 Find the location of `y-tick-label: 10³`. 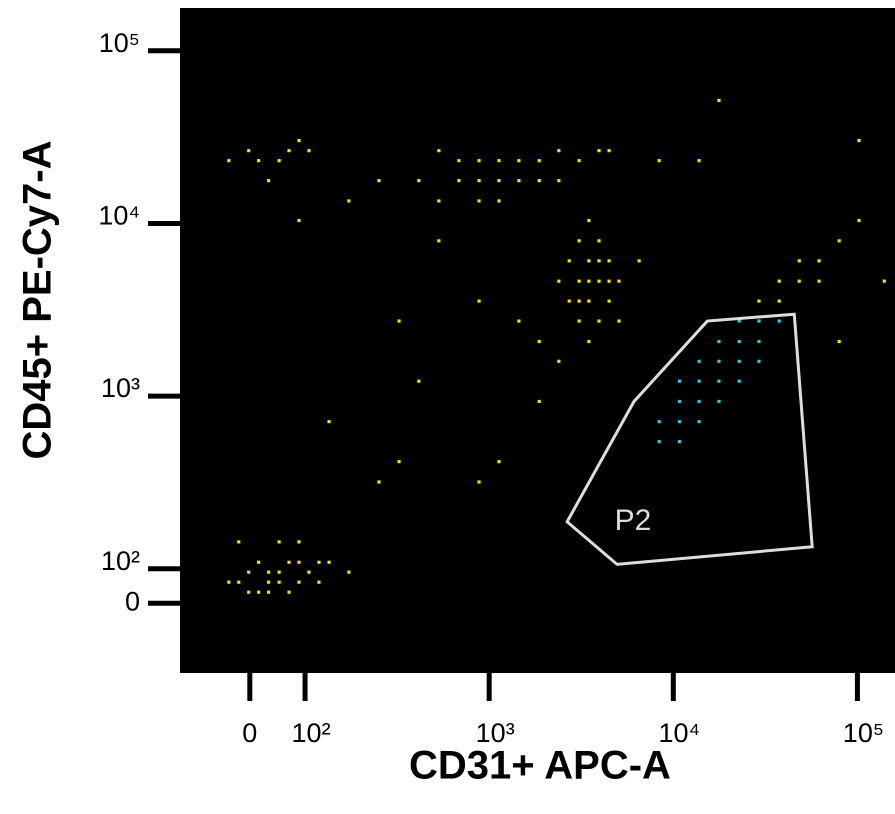

y-tick-label: 10³ is located at coordinates (120, 388).